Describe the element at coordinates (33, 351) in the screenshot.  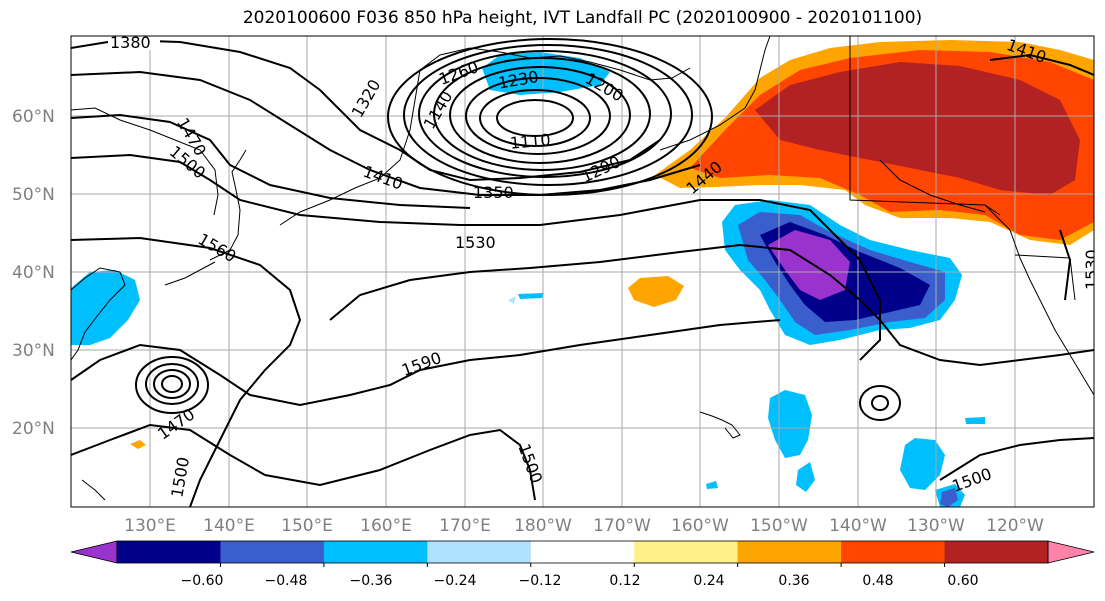
I see `lat-label: 30°N` at that location.